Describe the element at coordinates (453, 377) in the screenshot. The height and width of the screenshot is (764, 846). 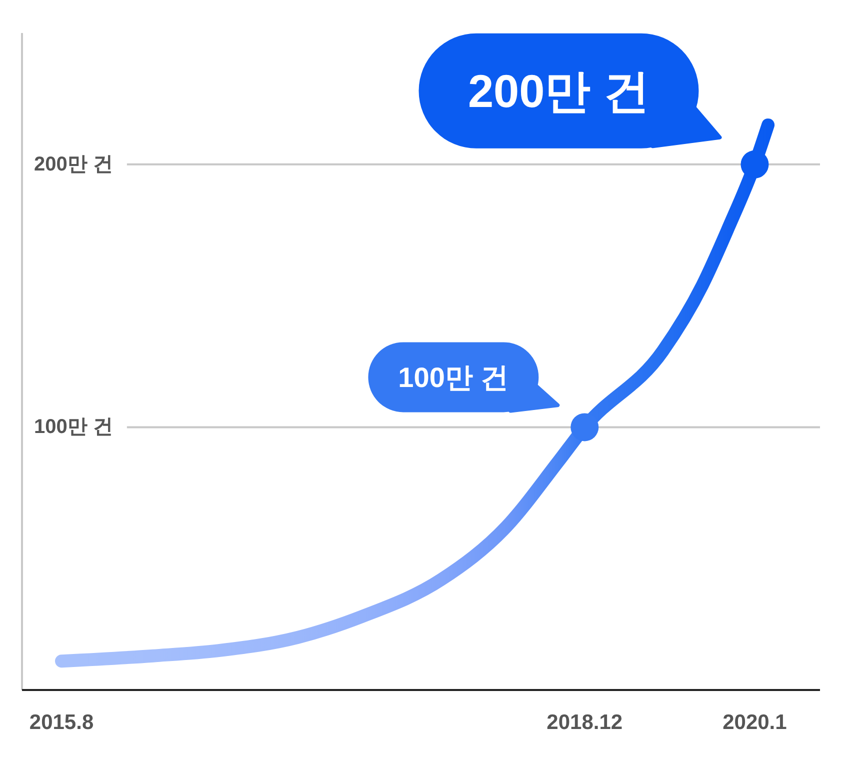
I see `annotation: 100만 건` at that location.